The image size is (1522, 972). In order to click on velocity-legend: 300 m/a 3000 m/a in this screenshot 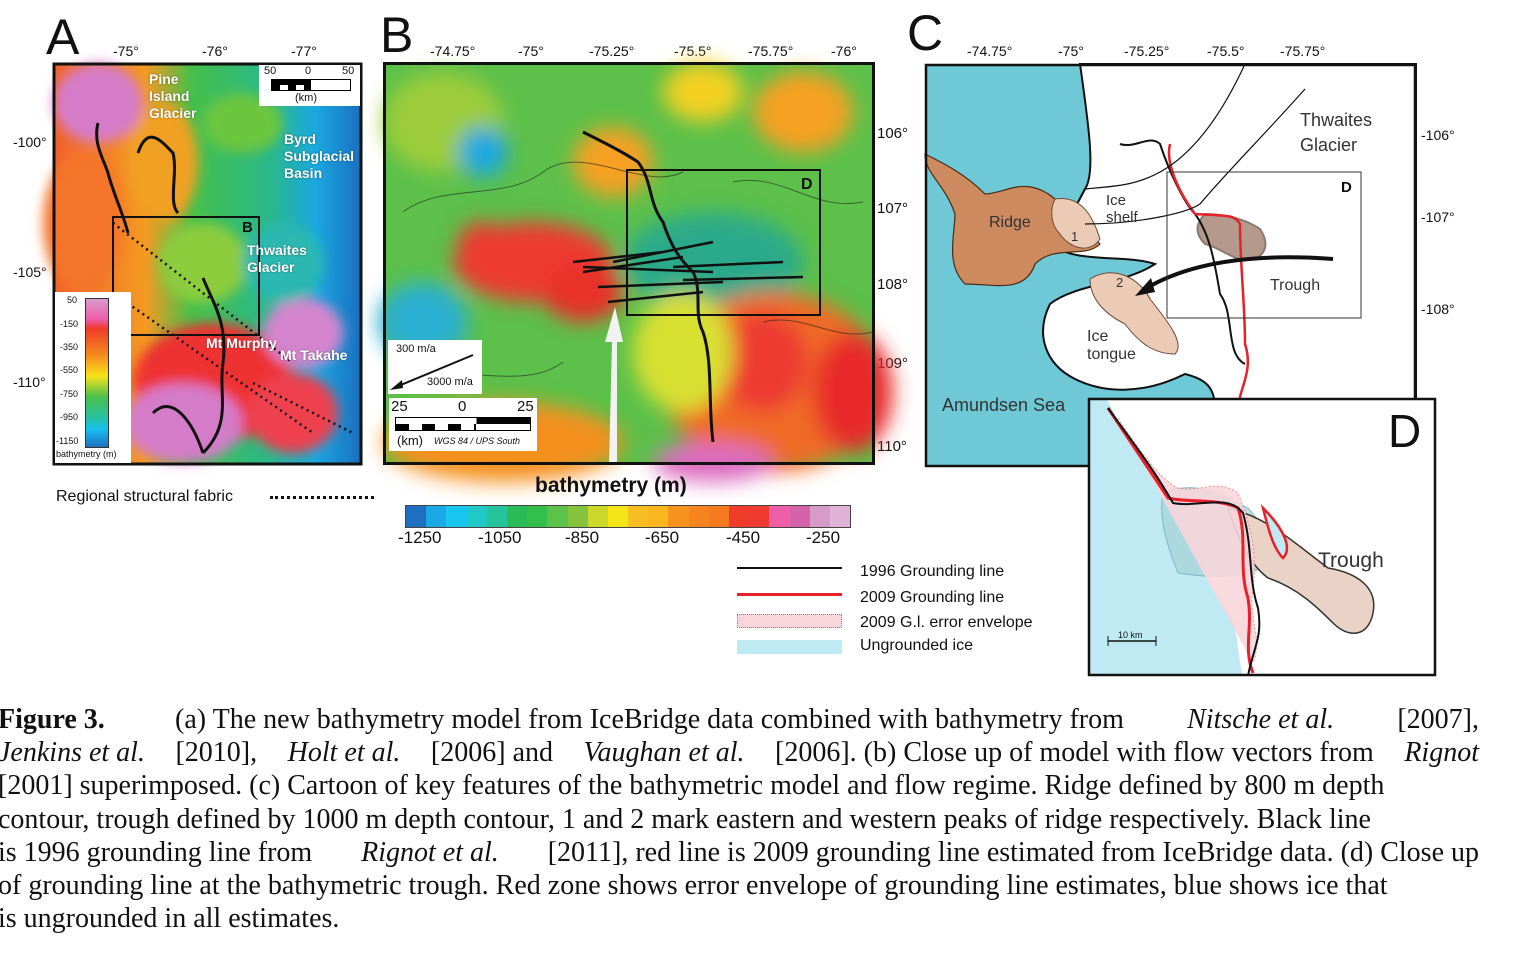, I will do `click(435, 367)`.